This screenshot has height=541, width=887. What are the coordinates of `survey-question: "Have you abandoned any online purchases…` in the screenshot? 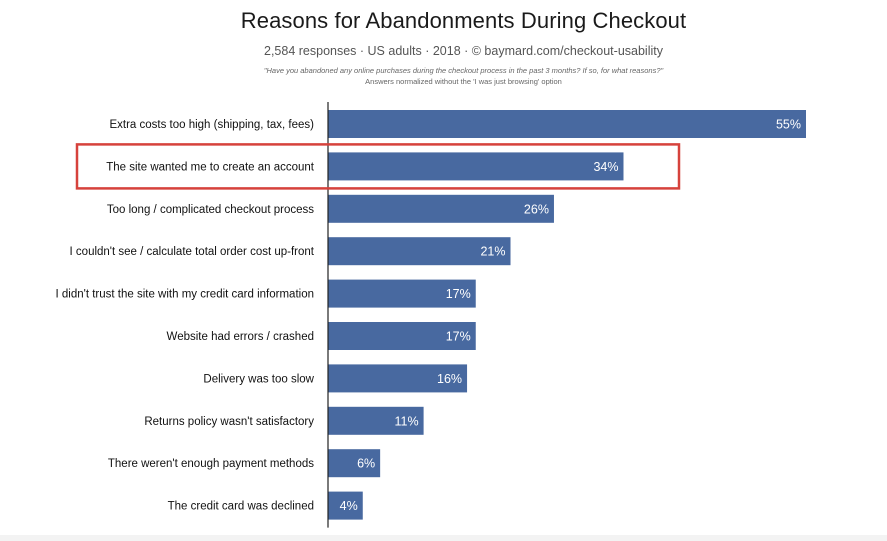 It's located at (463, 70).